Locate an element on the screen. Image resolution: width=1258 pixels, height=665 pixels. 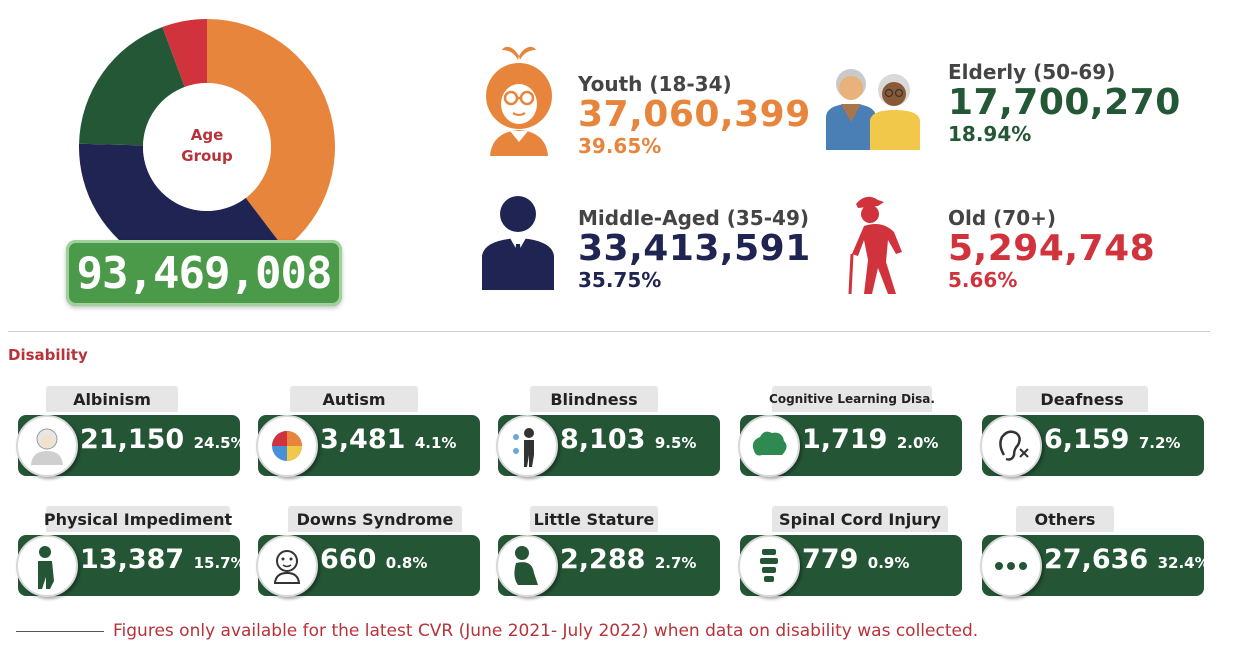
disability-card: Albinism 21,150 24.5% is located at coordinates (131, 431).